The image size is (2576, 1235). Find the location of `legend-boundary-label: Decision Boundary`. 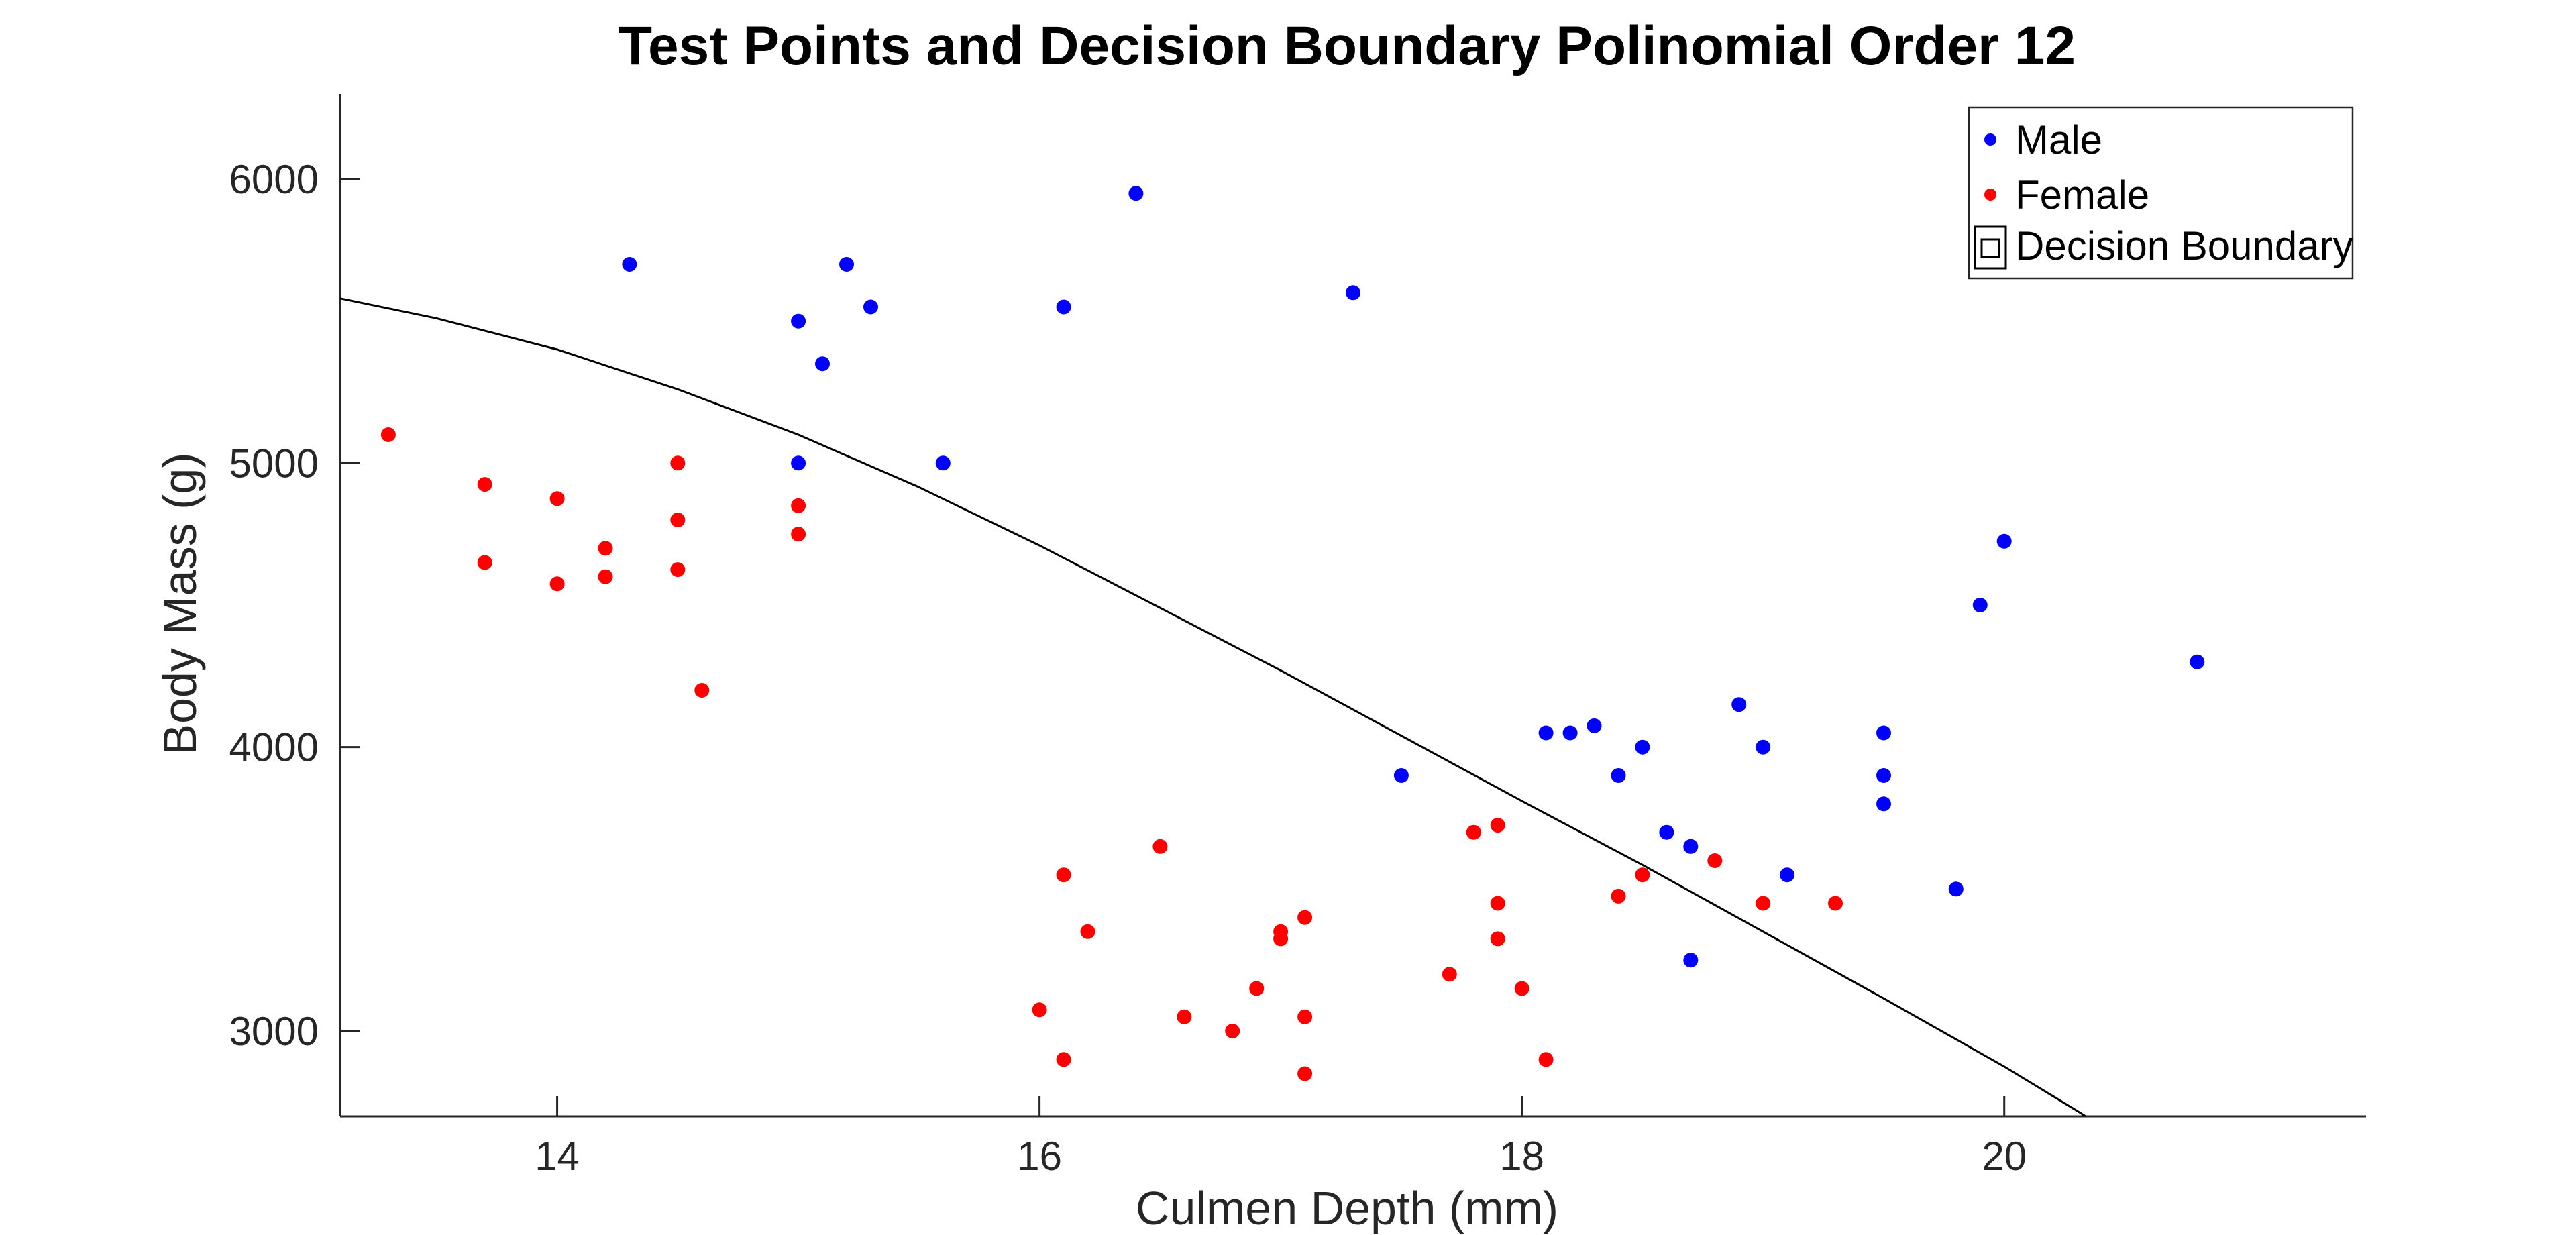

legend-boundary-label: Decision Boundary is located at coordinates (2184, 246).